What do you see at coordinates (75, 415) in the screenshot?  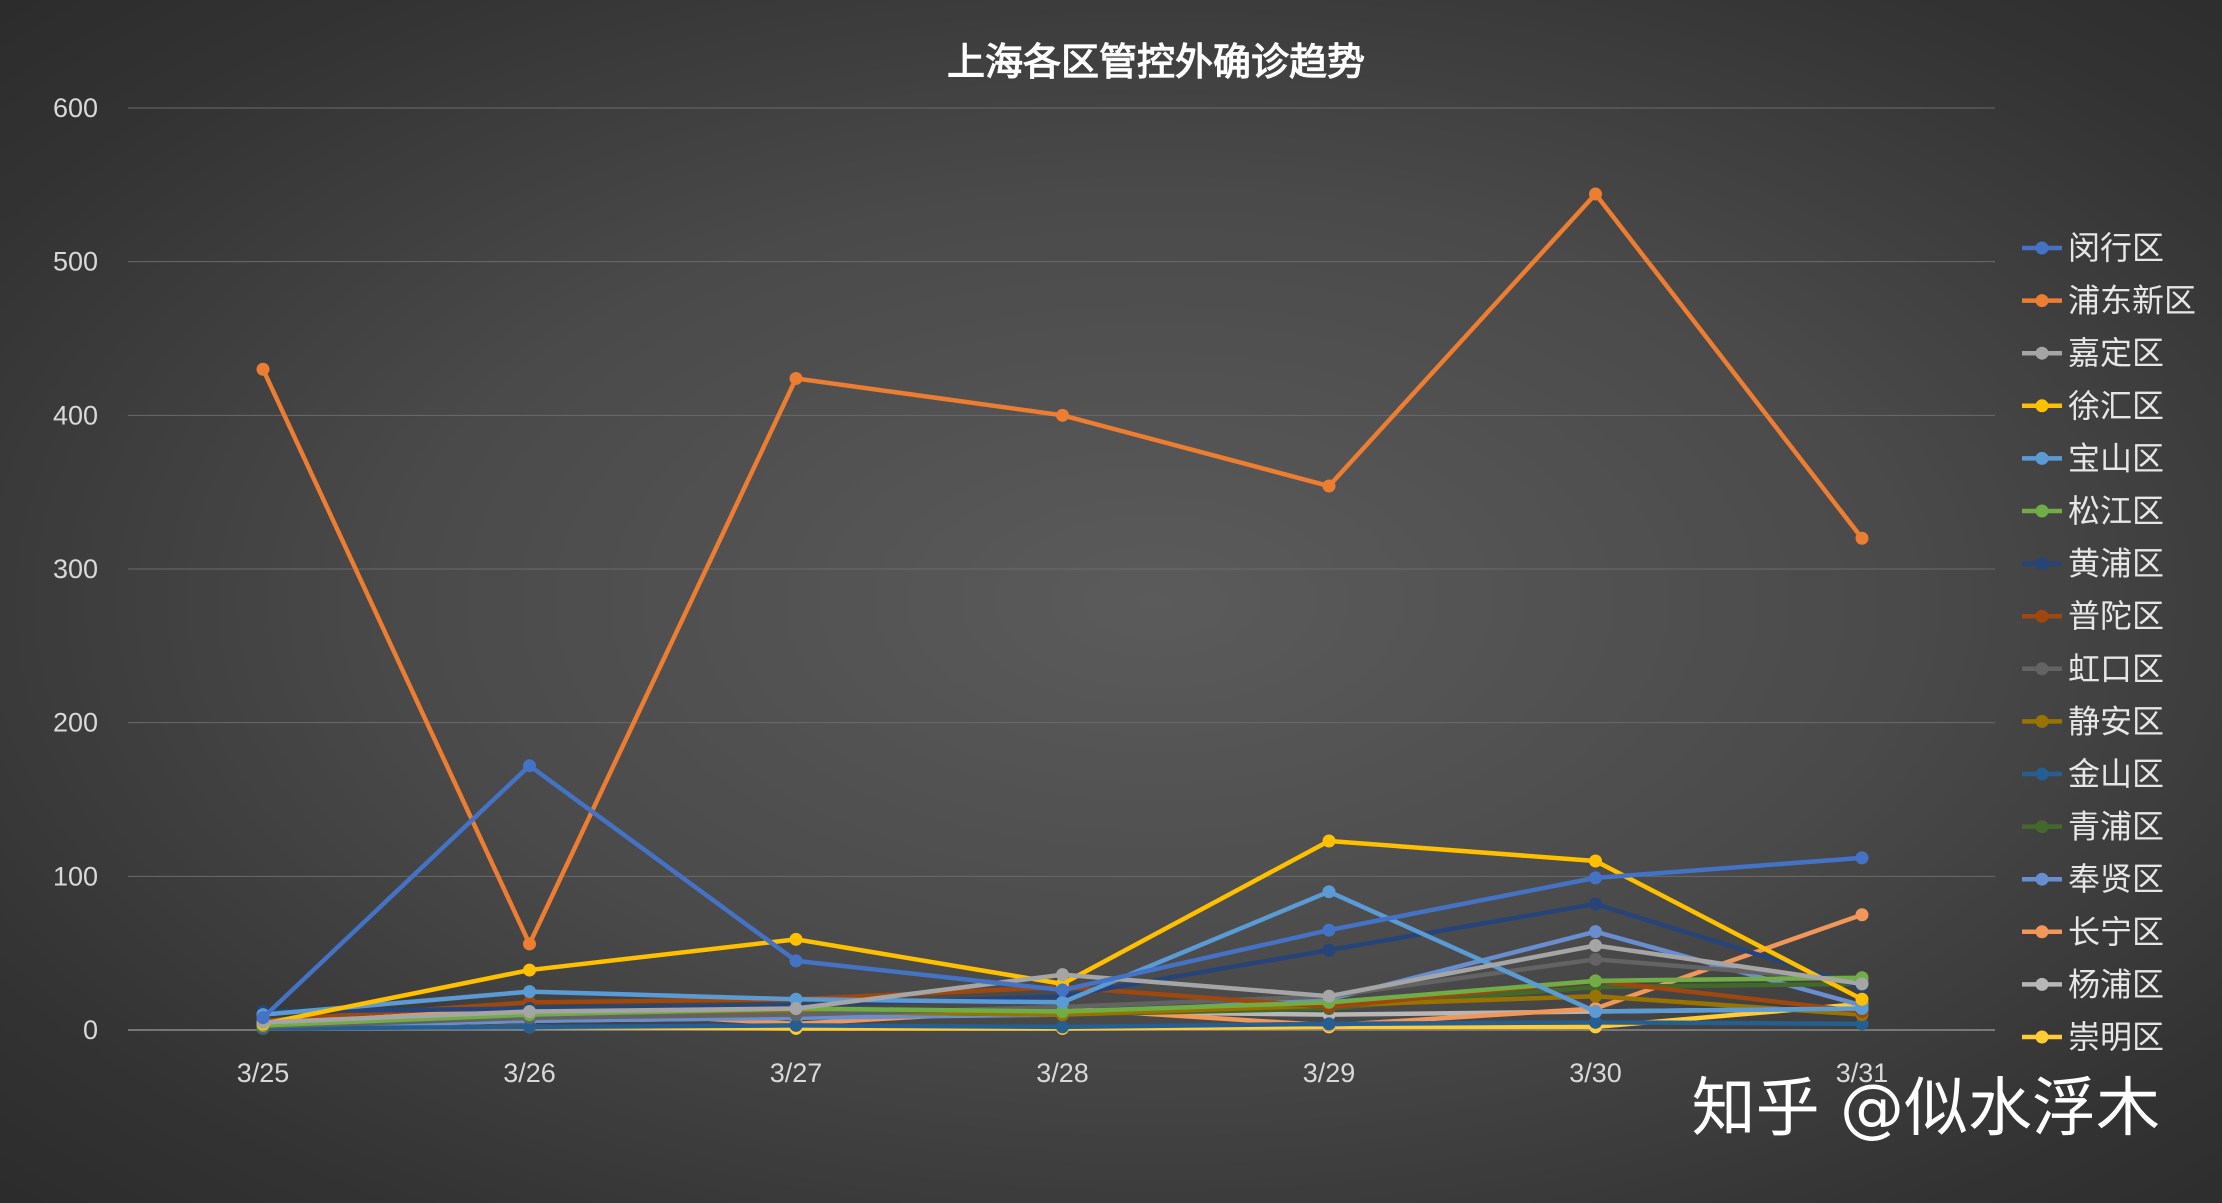 I see `y-tick-label: 400` at bounding box center [75, 415].